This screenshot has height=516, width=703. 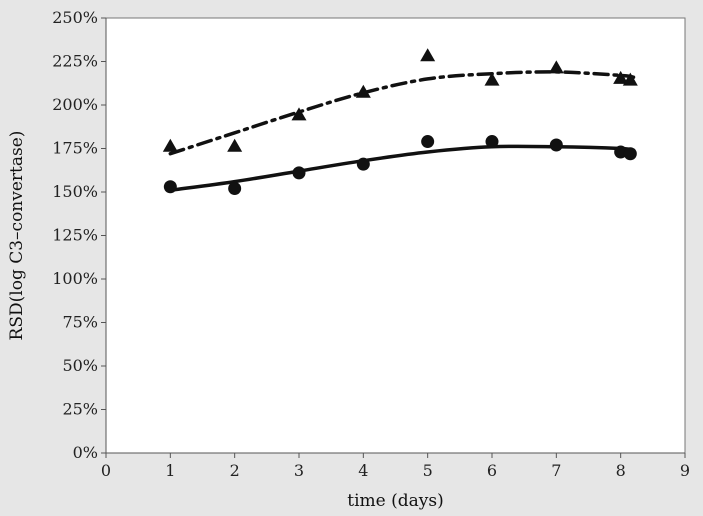 What do you see at coordinates (75, 17) in the screenshot?
I see `y-tick-label: 250%` at bounding box center [75, 17].